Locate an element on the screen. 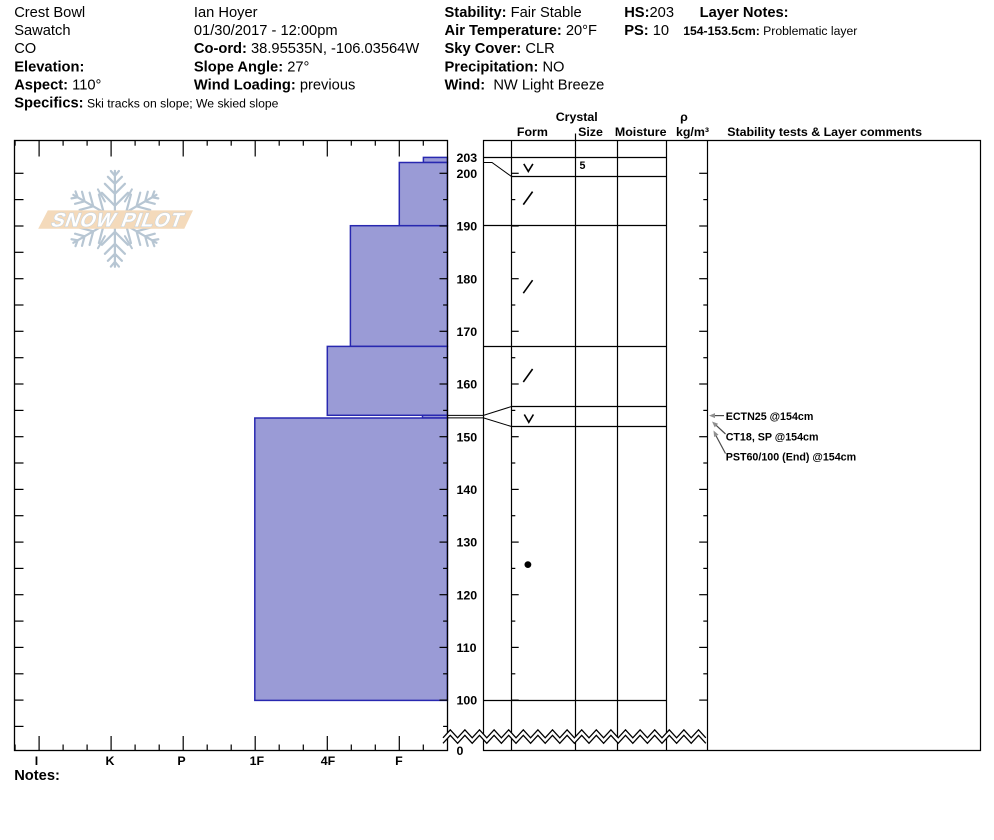 Image resolution: width=994 pixels, height=840 pixels. svg-text: kg/m³ is located at coordinates (692, 132).